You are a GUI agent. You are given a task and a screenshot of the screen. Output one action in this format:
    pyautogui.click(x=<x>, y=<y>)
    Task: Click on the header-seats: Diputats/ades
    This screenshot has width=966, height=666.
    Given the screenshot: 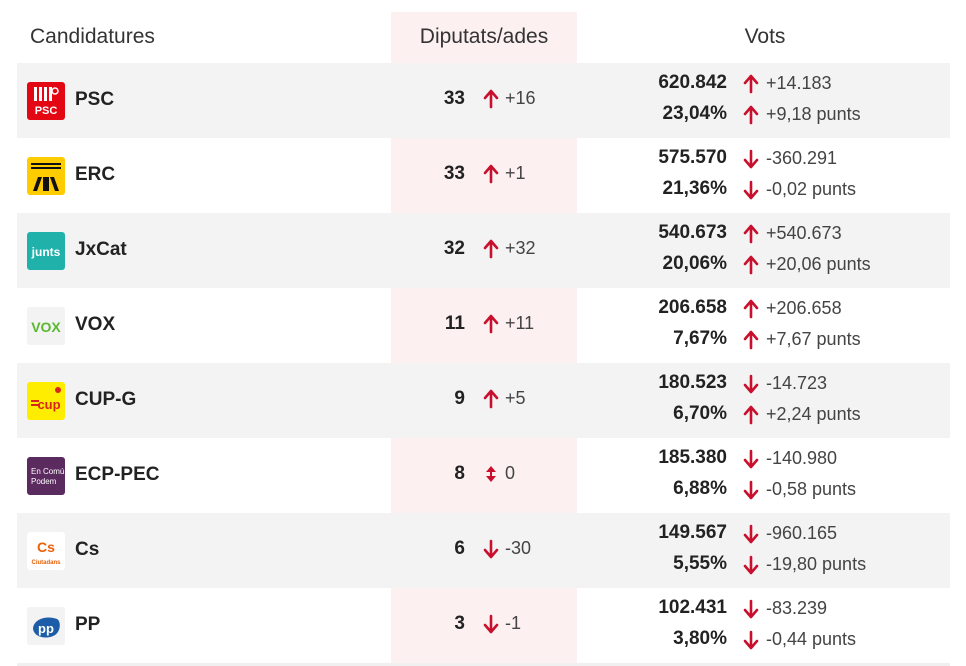 What is the action you would take?
    pyautogui.click(x=484, y=36)
    